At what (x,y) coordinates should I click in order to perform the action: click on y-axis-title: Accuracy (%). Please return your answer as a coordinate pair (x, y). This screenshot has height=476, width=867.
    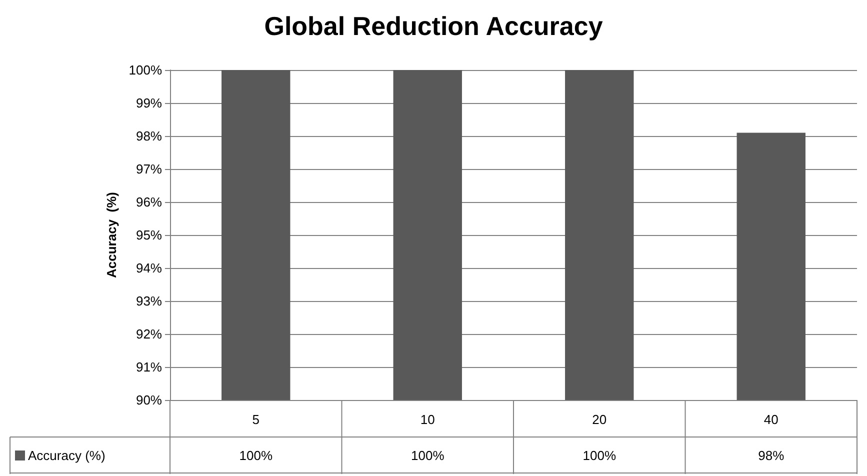
    Looking at the image, I should click on (111, 235).